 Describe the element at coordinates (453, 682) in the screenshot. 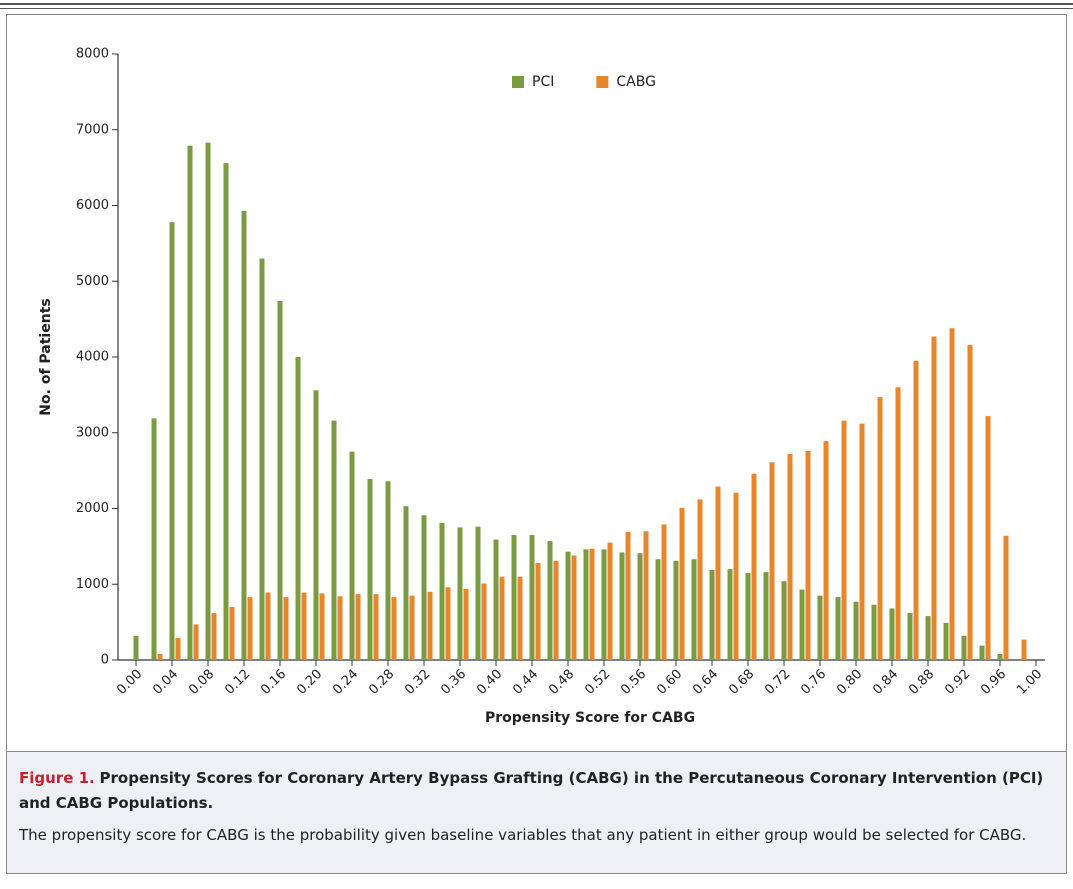

I see `x-tick-label: 0.36` at that location.